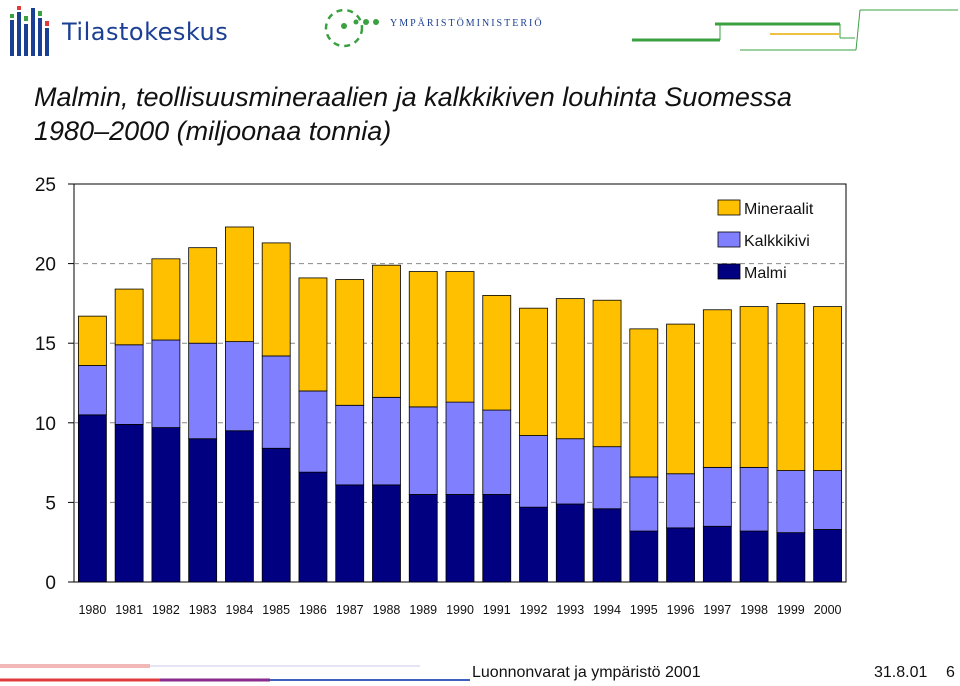 This screenshot has height=686, width=960. What do you see at coordinates (729, 207) in the screenshot?
I see `legend-swatch-mineraalit` at bounding box center [729, 207].